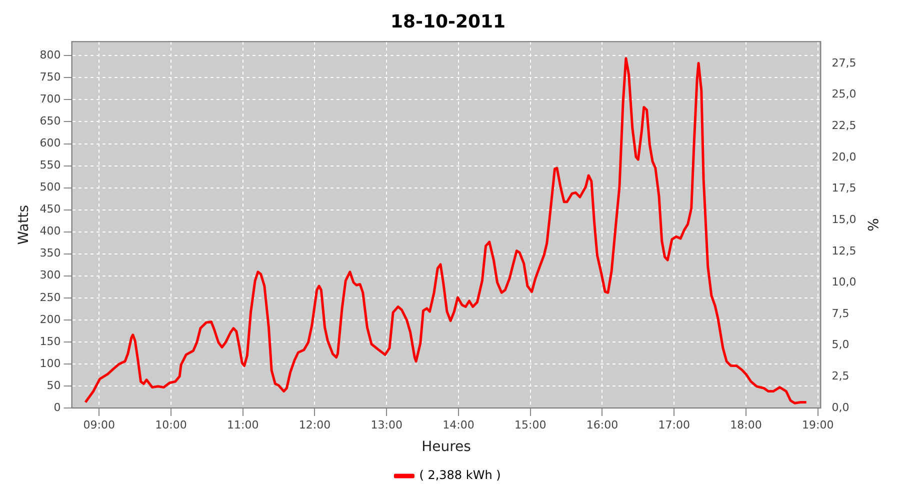  What do you see at coordinates (50, 319) in the screenshot?
I see `y-tick-label: 200` at bounding box center [50, 319].